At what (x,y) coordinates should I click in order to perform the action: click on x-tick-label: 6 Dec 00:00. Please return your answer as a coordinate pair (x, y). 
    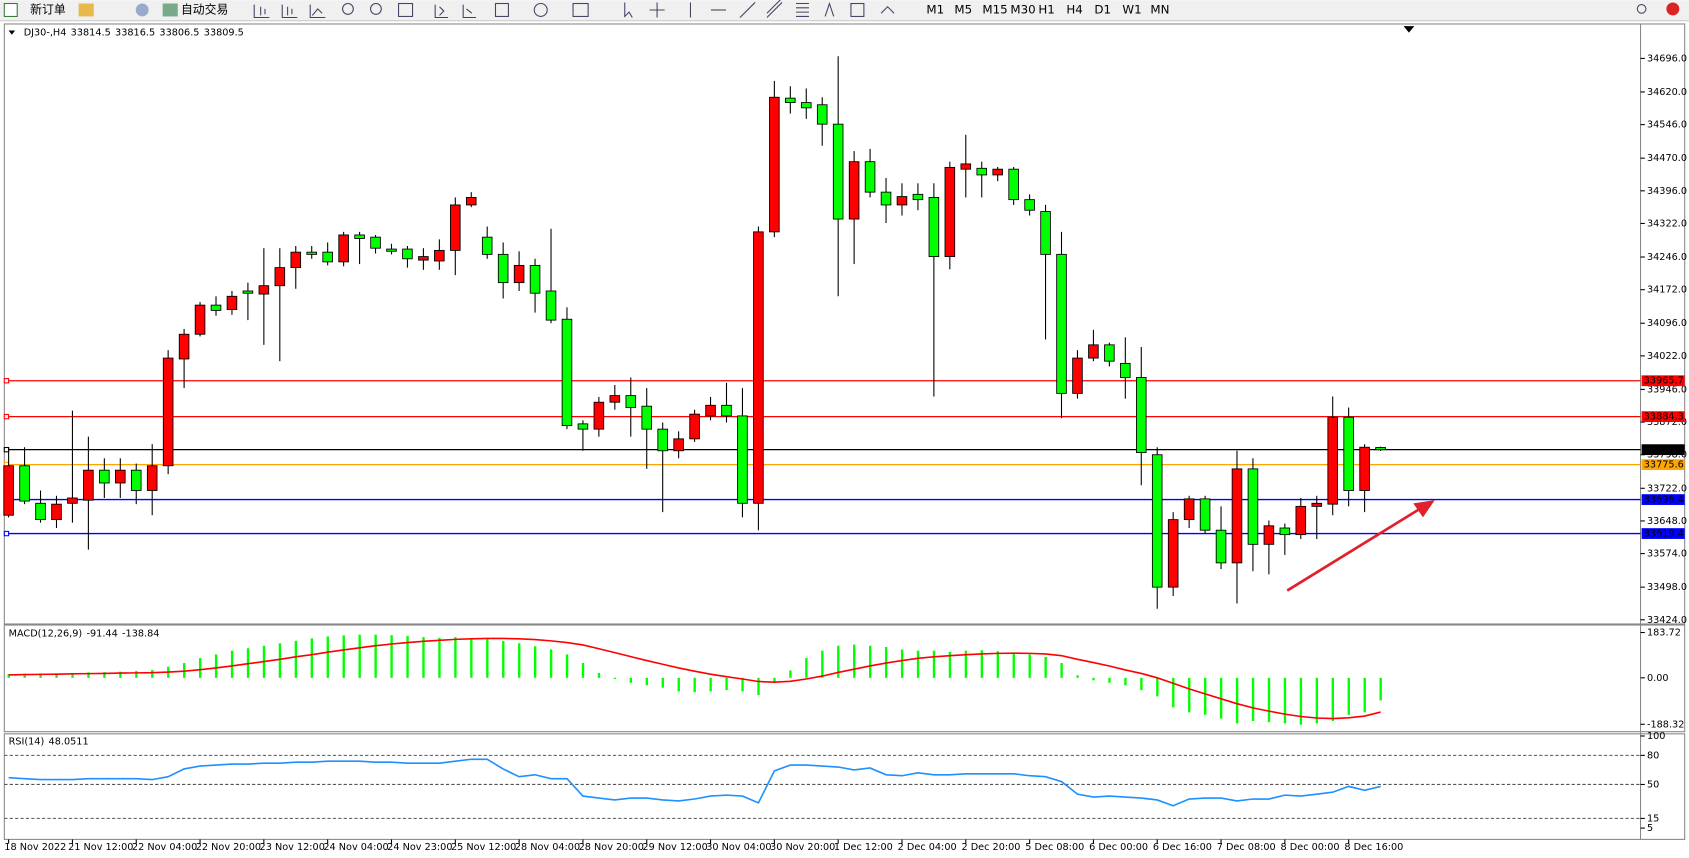
    Looking at the image, I should click on (1118, 847).